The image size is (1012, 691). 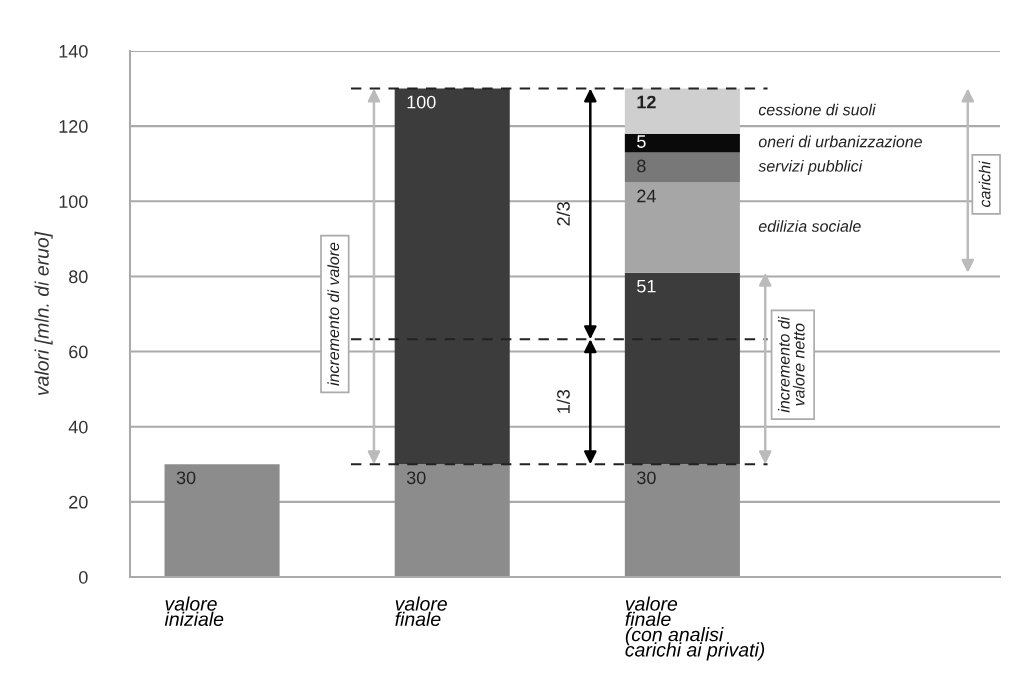 What do you see at coordinates (809, 226) in the screenshot?
I see `series-label: edilizia sociale` at bounding box center [809, 226].